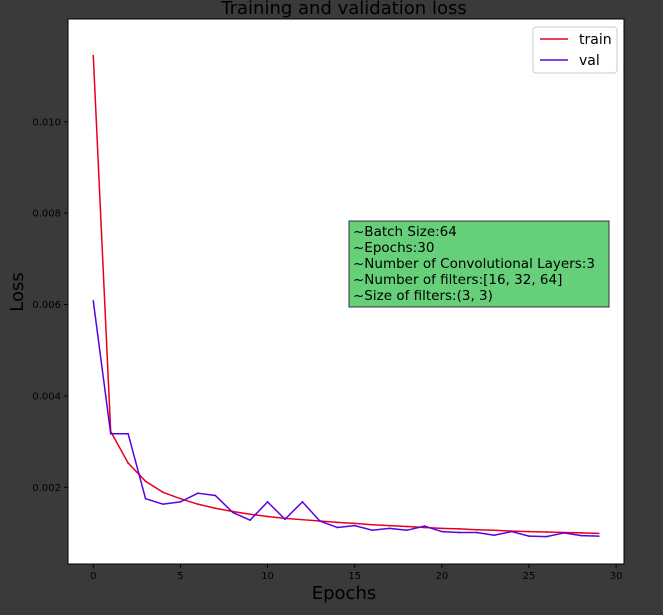 This screenshot has height=615, width=663. Describe the element at coordinates (180, 576) in the screenshot. I see `x-tick-label: 5` at that location.